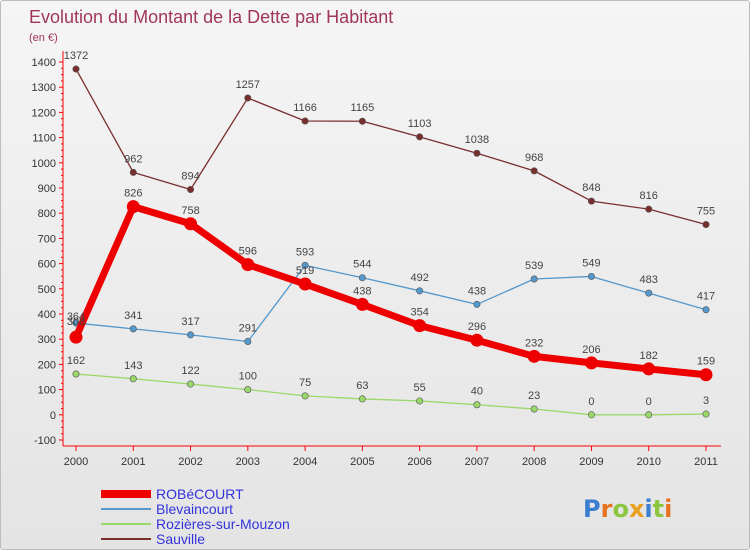  What do you see at coordinates (44, 63) in the screenshot?
I see `y-tick-label: 1400` at bounding box center [44, 63].